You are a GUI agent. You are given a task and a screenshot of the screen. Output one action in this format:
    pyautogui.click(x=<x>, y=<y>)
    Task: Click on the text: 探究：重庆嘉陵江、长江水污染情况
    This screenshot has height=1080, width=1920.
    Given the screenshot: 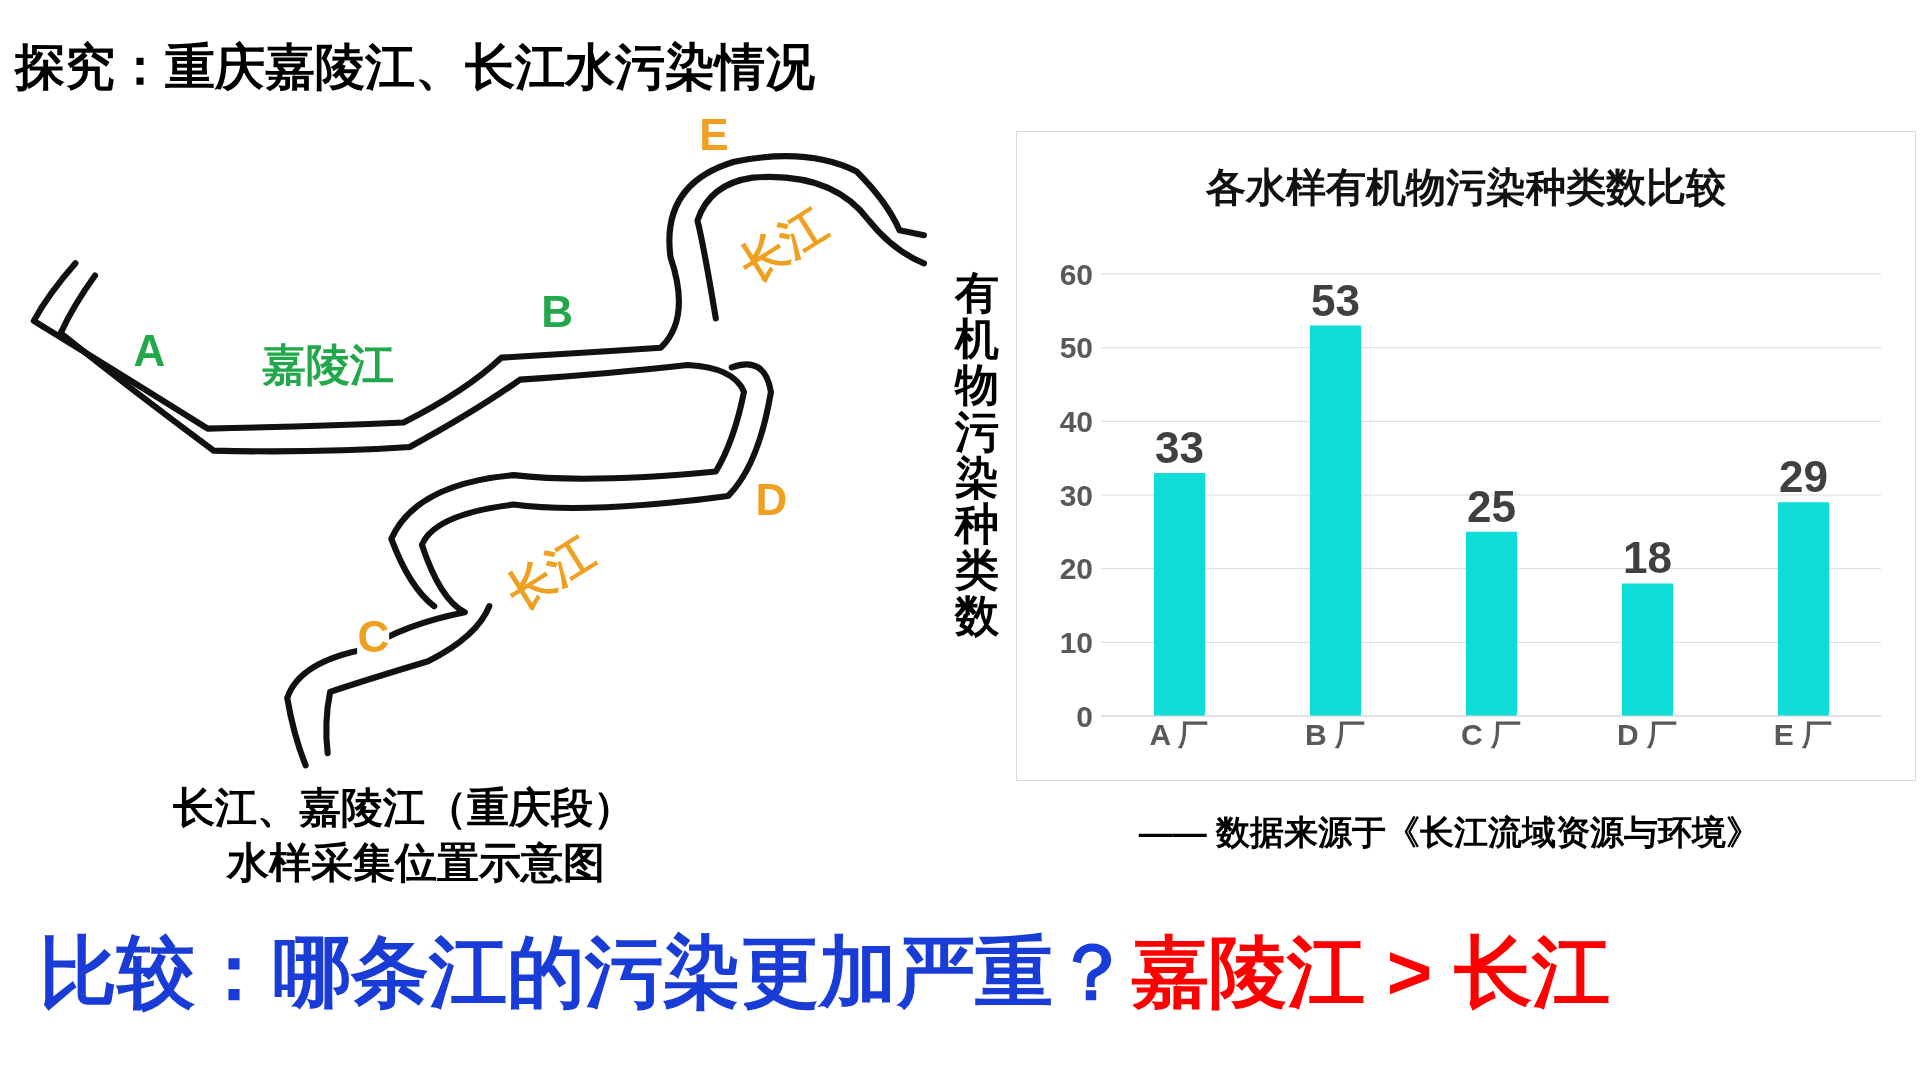 What is the action you would take?
    pyautogui.click(x=414, y=66)
    